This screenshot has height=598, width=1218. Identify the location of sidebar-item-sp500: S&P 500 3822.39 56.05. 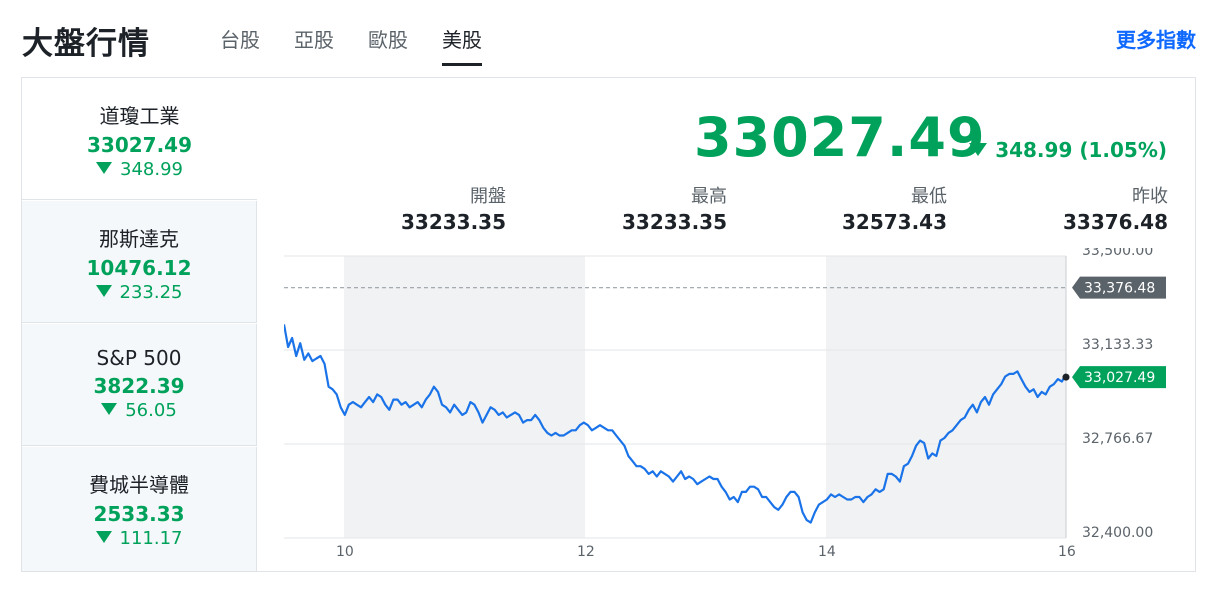
(139, 385).